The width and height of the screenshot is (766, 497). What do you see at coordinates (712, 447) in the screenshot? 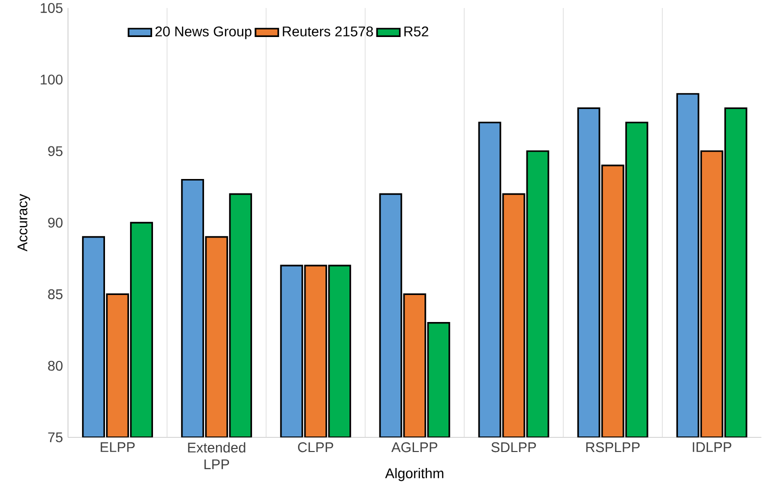
I see `x-tick-label: IDLPP` at bounding box center [712, 447].